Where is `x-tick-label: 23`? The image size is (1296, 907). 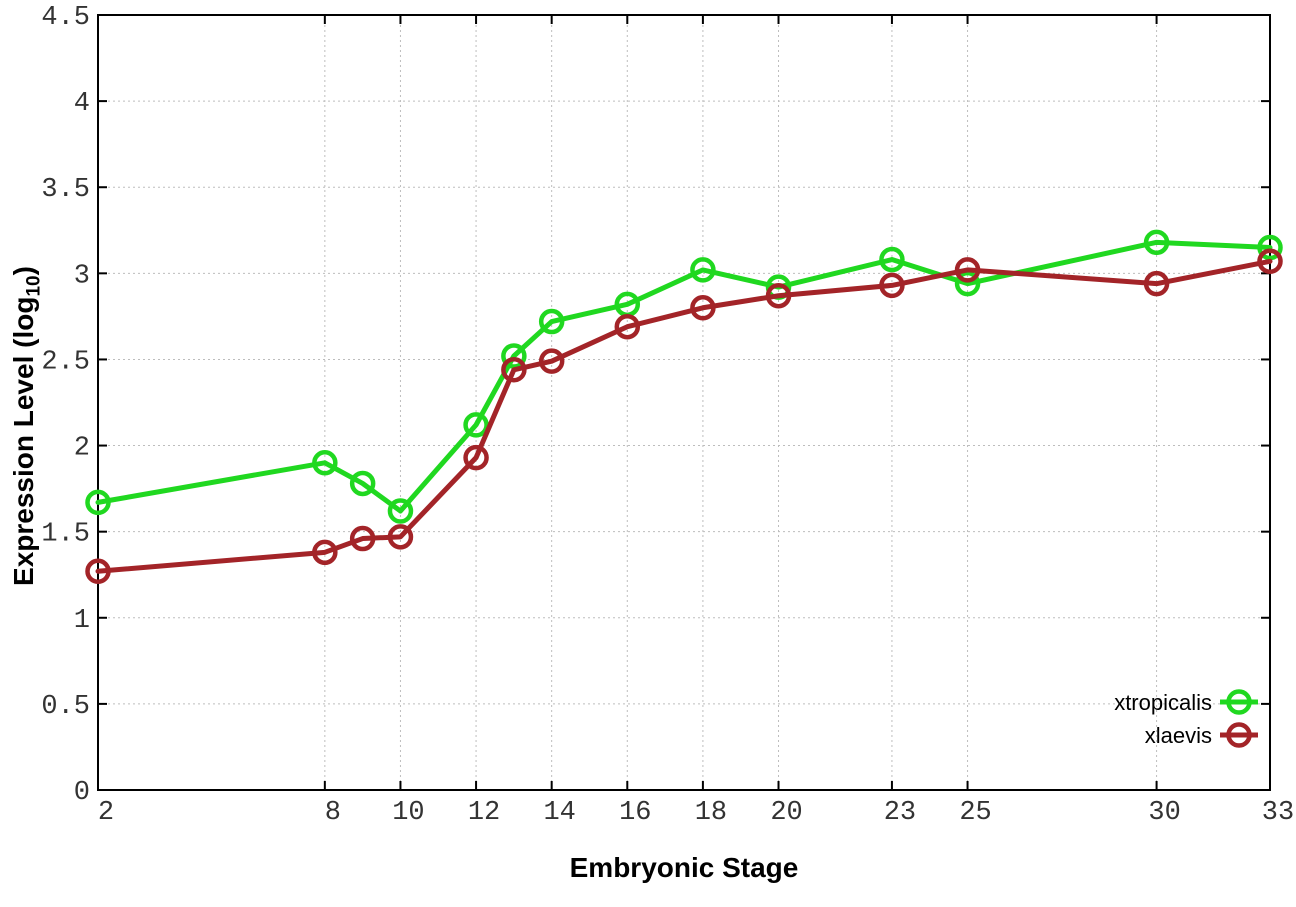 x-tick-label: 23 is located at coordinates (900, 813).